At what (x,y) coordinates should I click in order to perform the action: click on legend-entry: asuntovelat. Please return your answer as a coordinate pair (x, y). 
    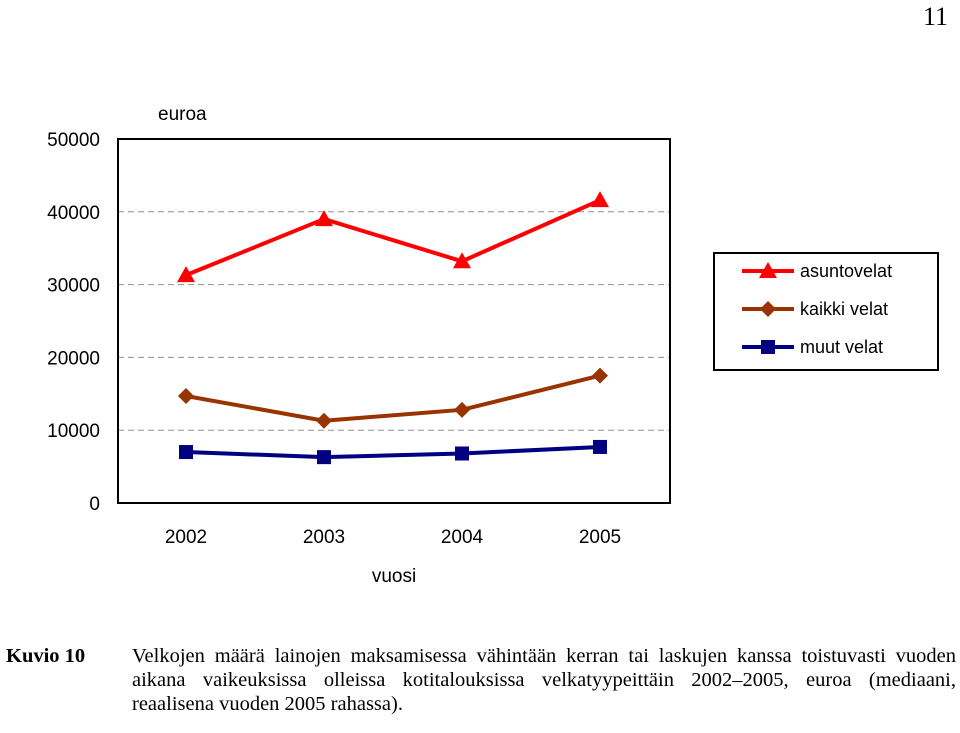
    Looking at the image, I should click on (817, 271).